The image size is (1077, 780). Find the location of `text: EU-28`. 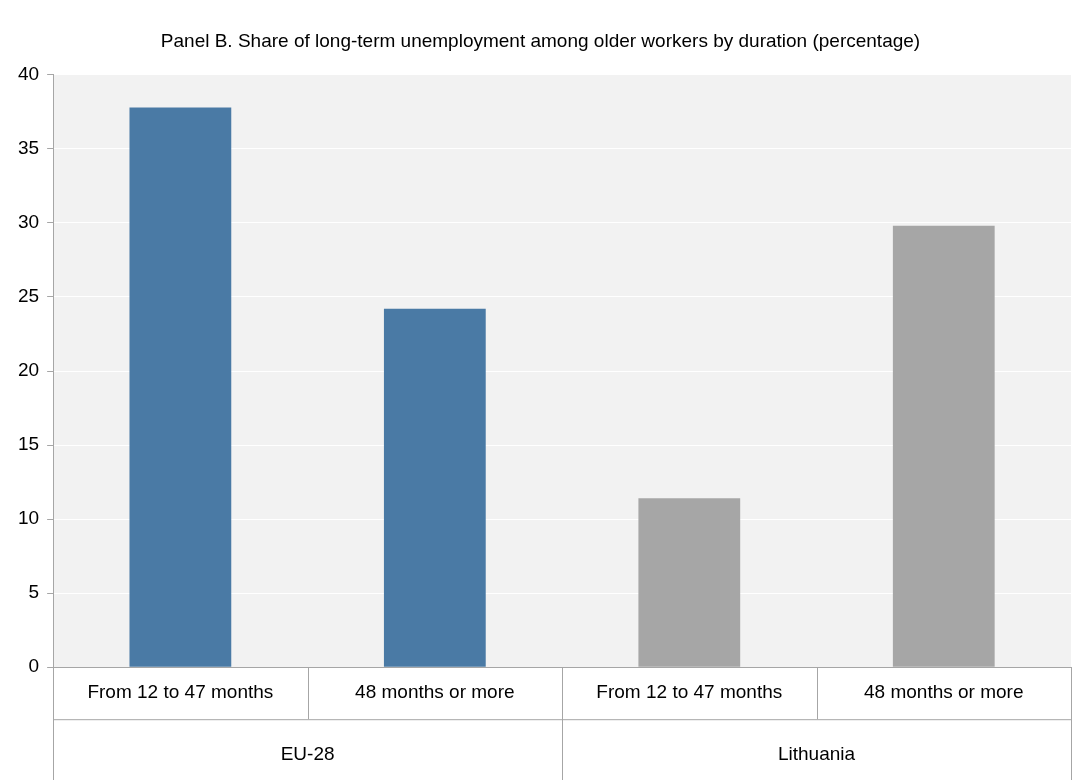

text: EU-28 is located at coordinates (307, 754).